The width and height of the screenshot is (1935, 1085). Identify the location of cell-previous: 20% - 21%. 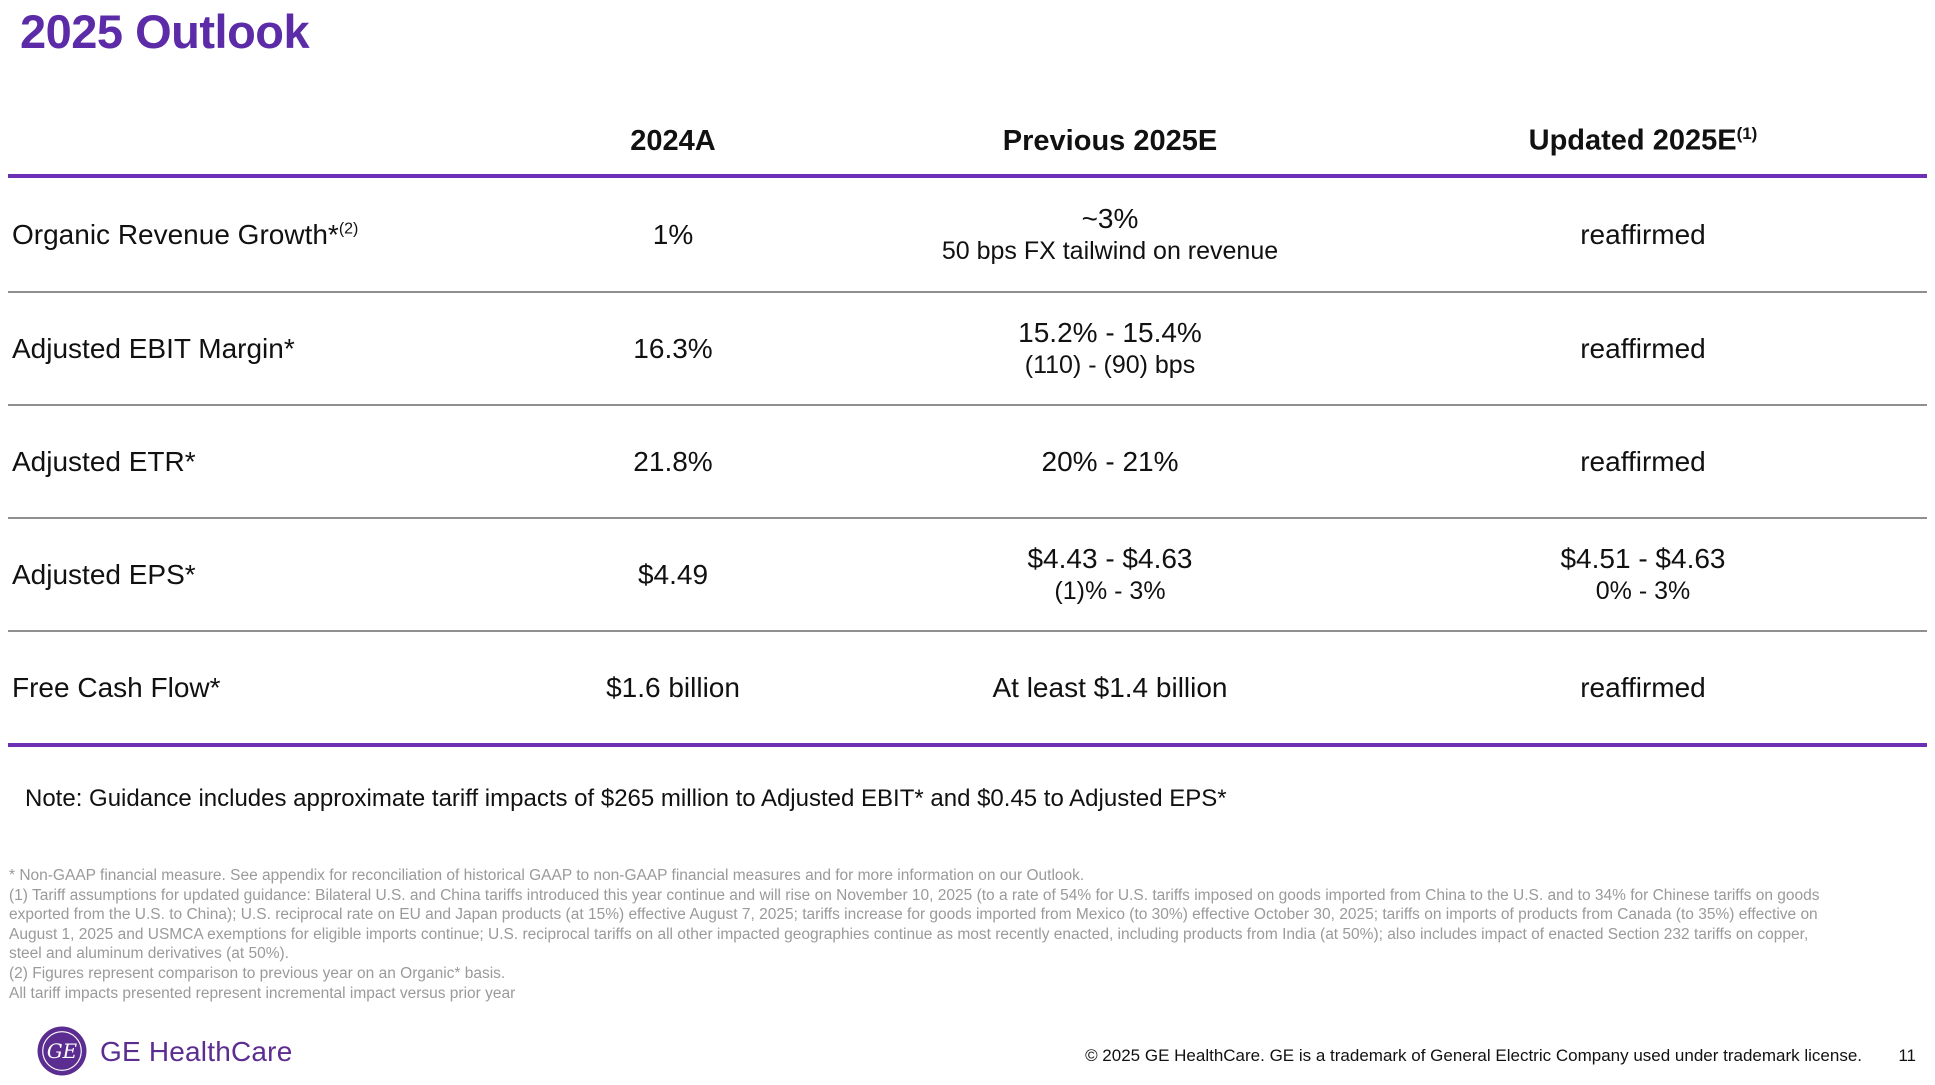
(1110, 462).